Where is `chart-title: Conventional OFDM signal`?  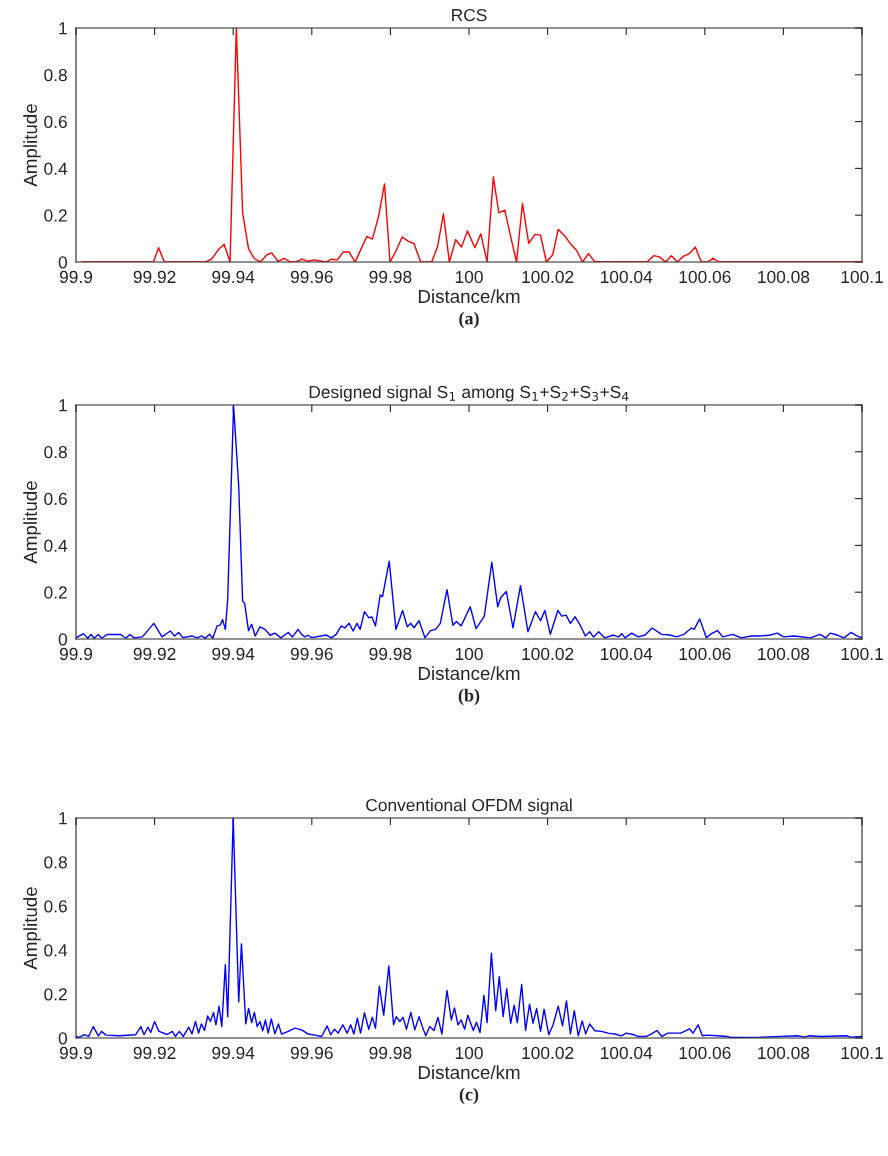
chart-title: Conventional OFDM signal is located at coordinates (469, 806).